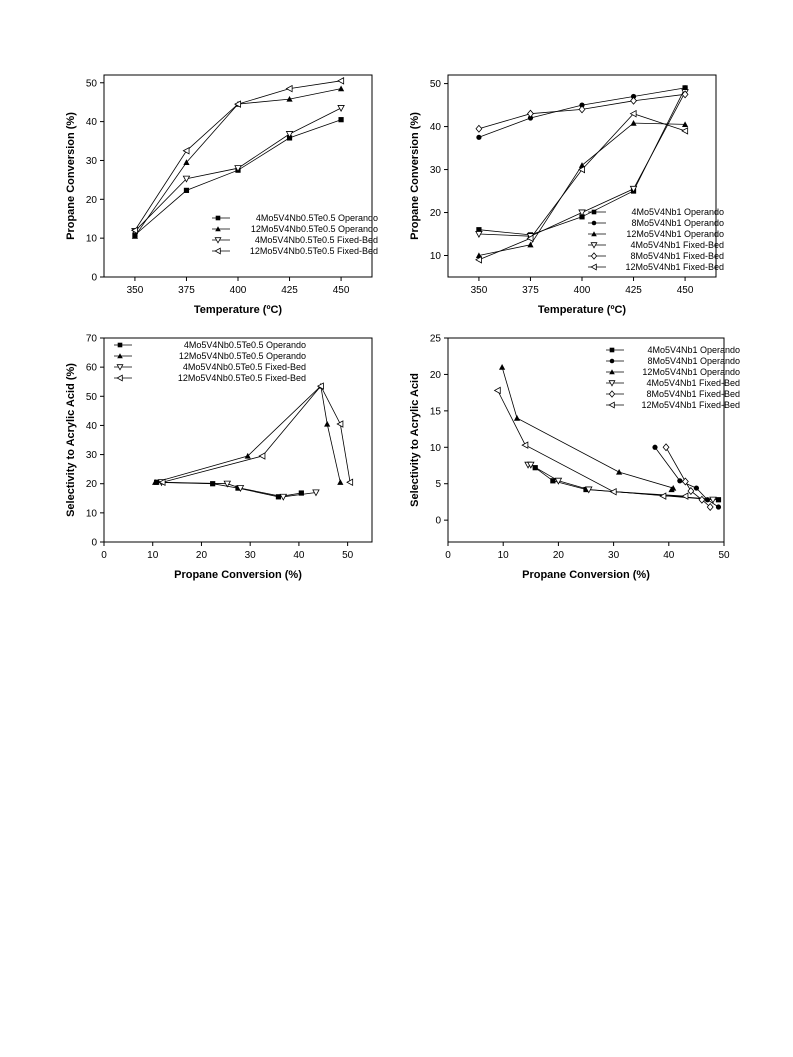  I want to click on x-tick-label: 20, so click(559, 555).